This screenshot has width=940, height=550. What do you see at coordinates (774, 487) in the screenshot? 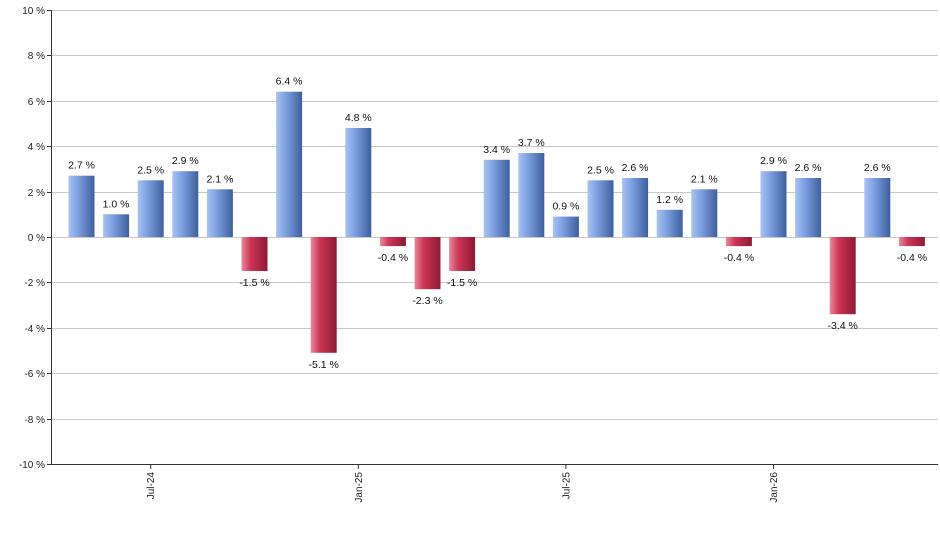
I see `x-tick-label: Jan-26` at bounding box center [774, 487].